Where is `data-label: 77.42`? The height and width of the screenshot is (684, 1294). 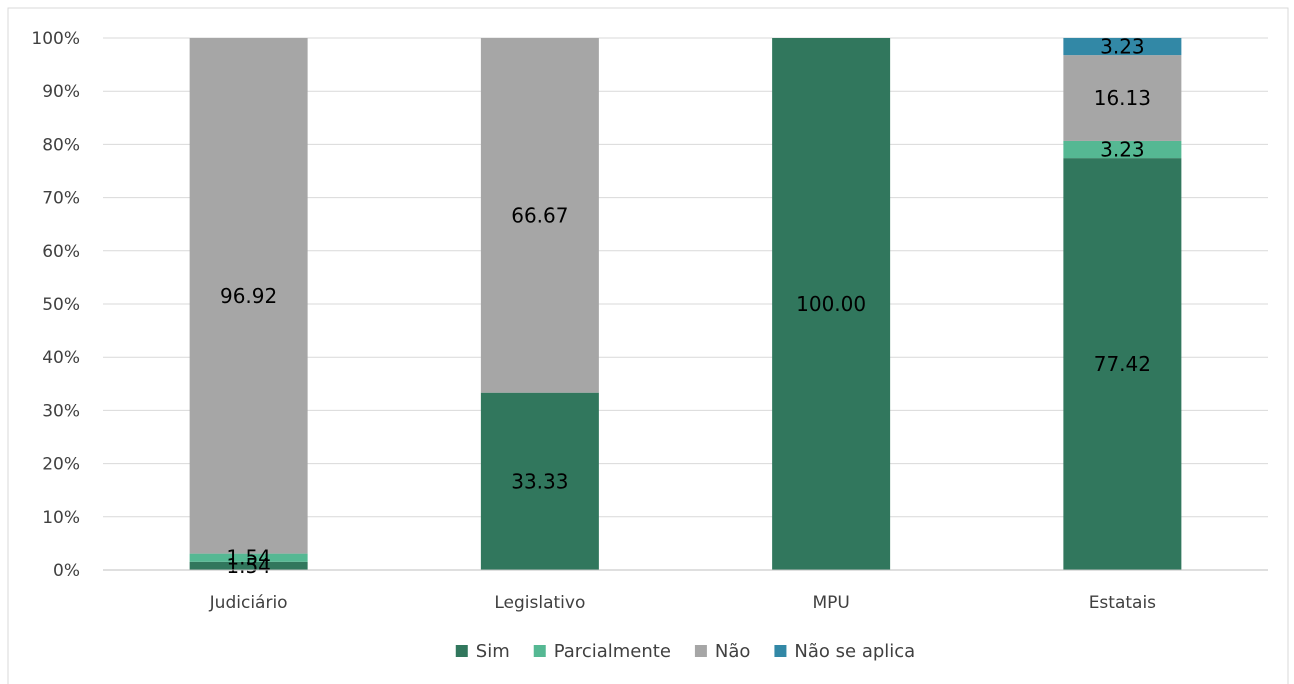 data-label: 77.42 is located at coordinates (1122, 364).